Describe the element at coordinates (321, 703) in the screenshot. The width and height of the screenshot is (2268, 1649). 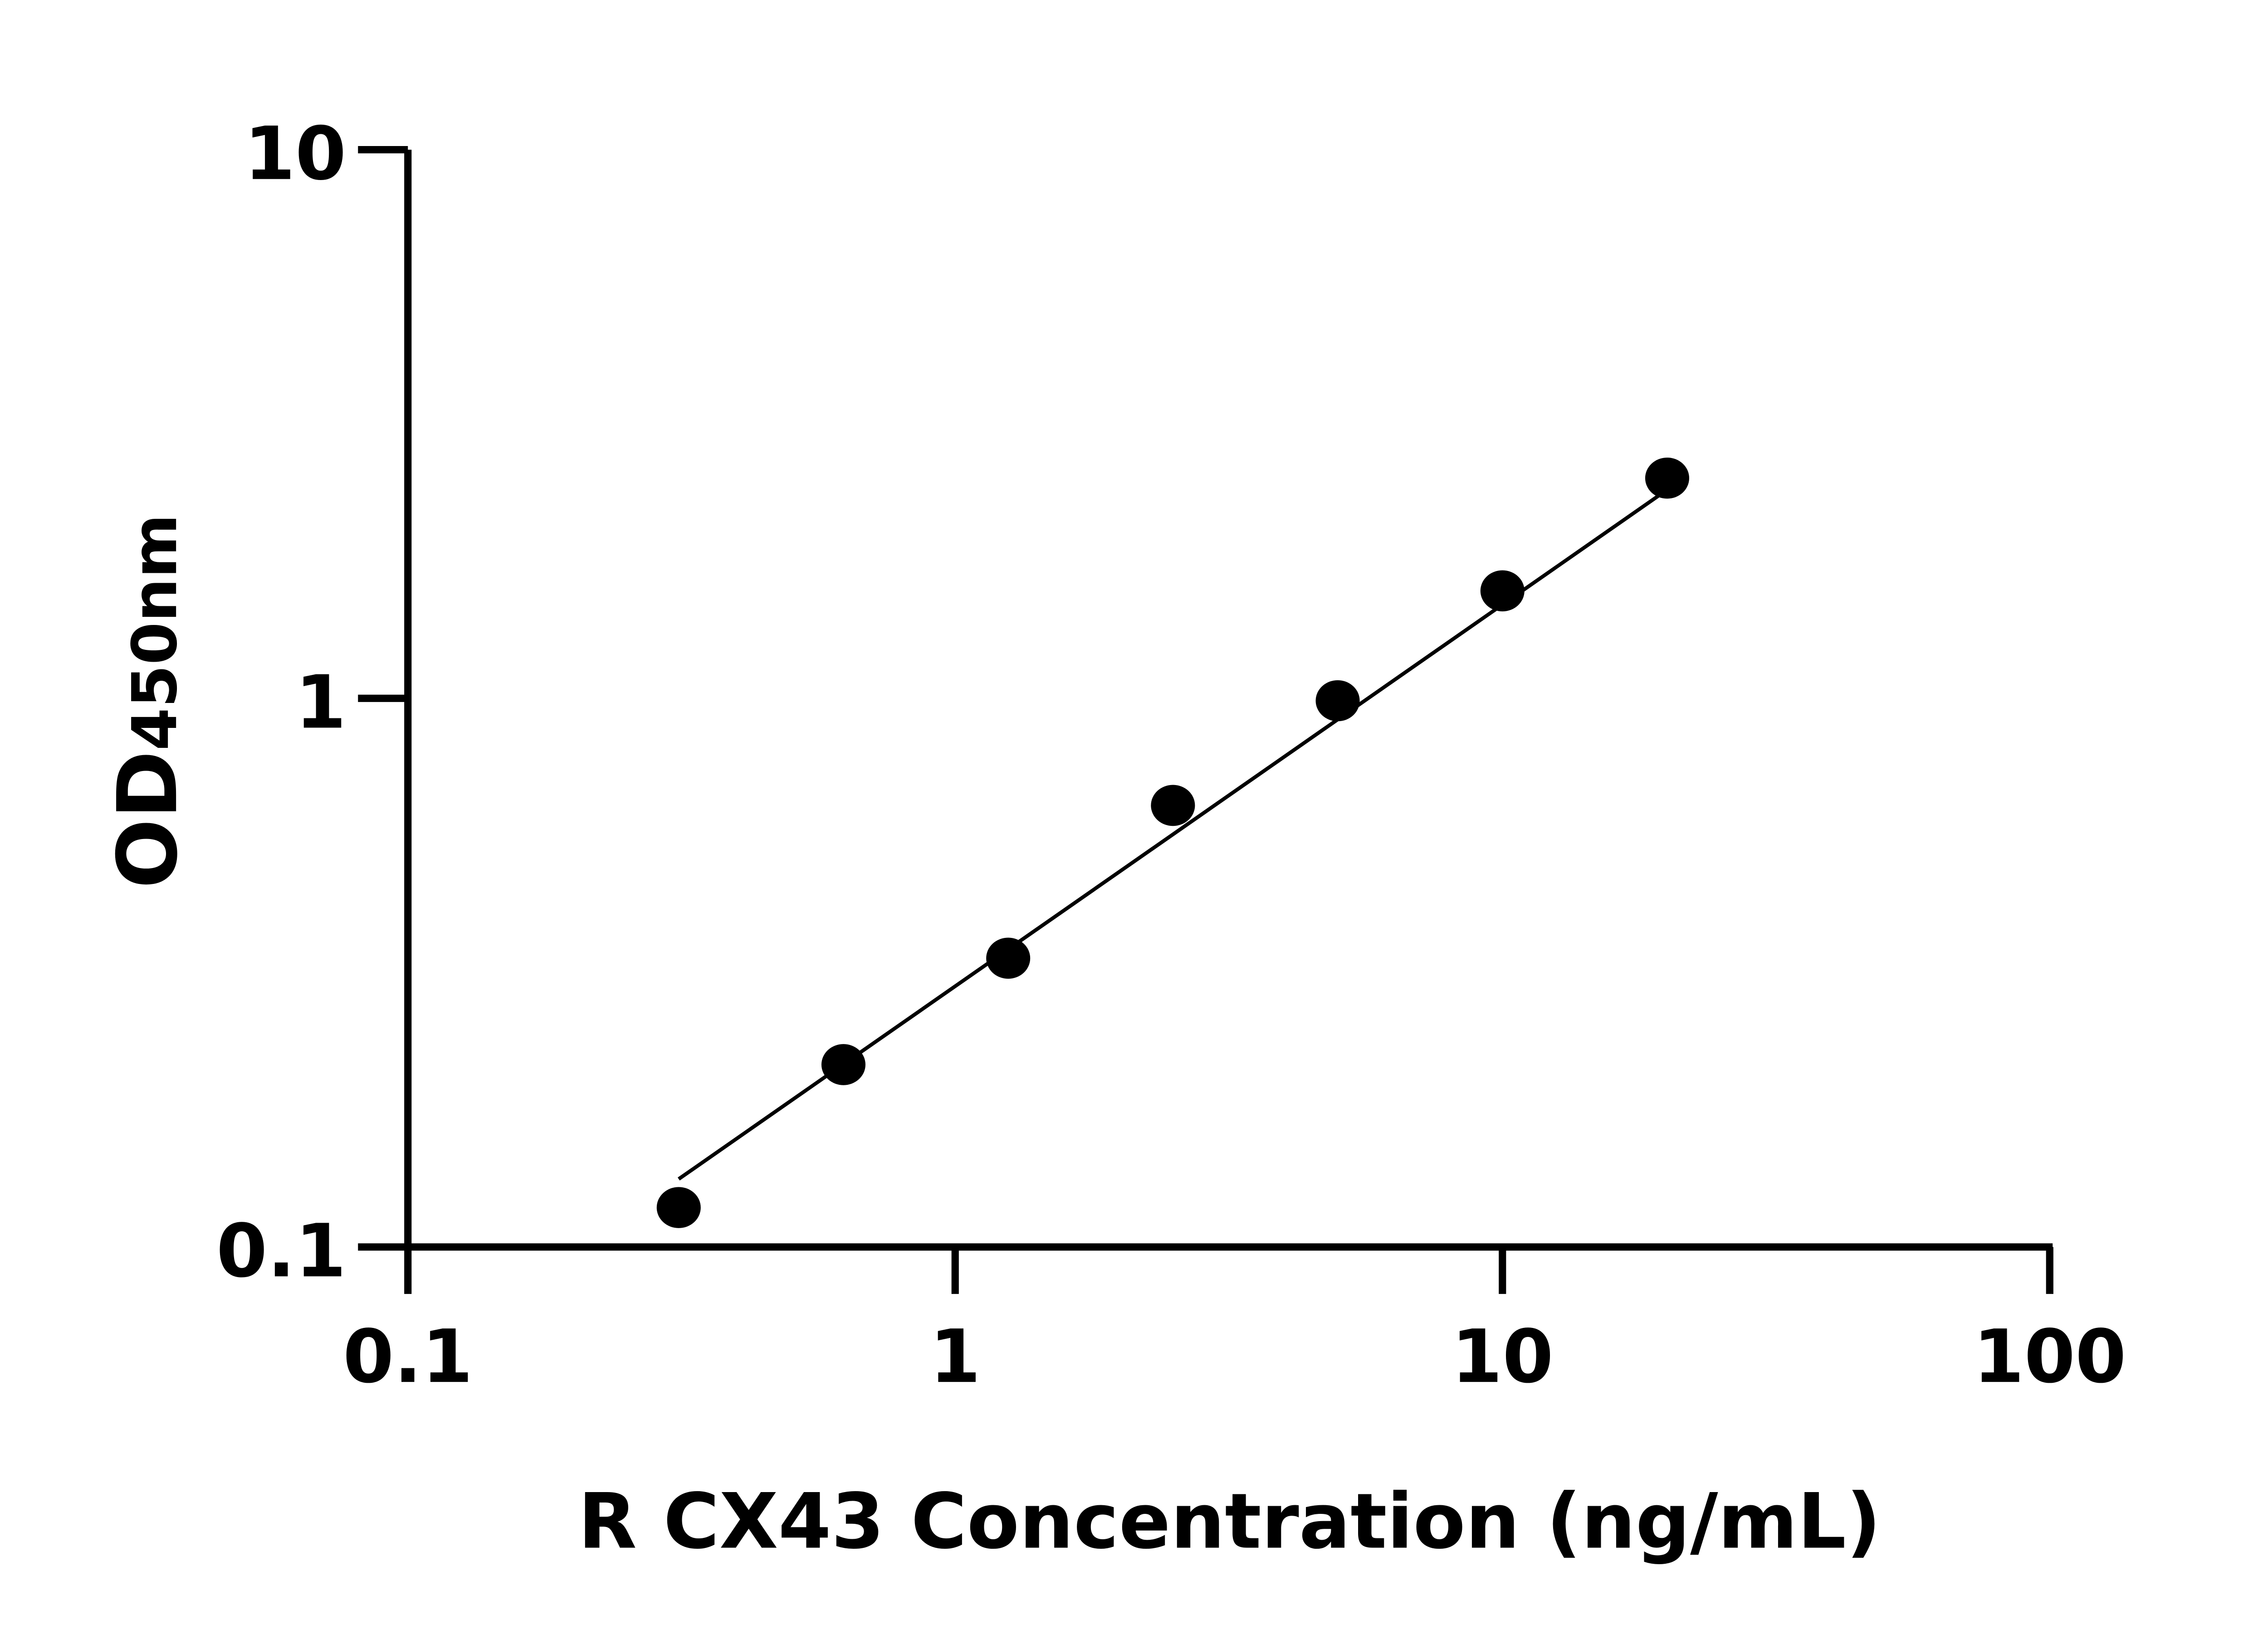
I see `y-tick-label: 1` at that location.